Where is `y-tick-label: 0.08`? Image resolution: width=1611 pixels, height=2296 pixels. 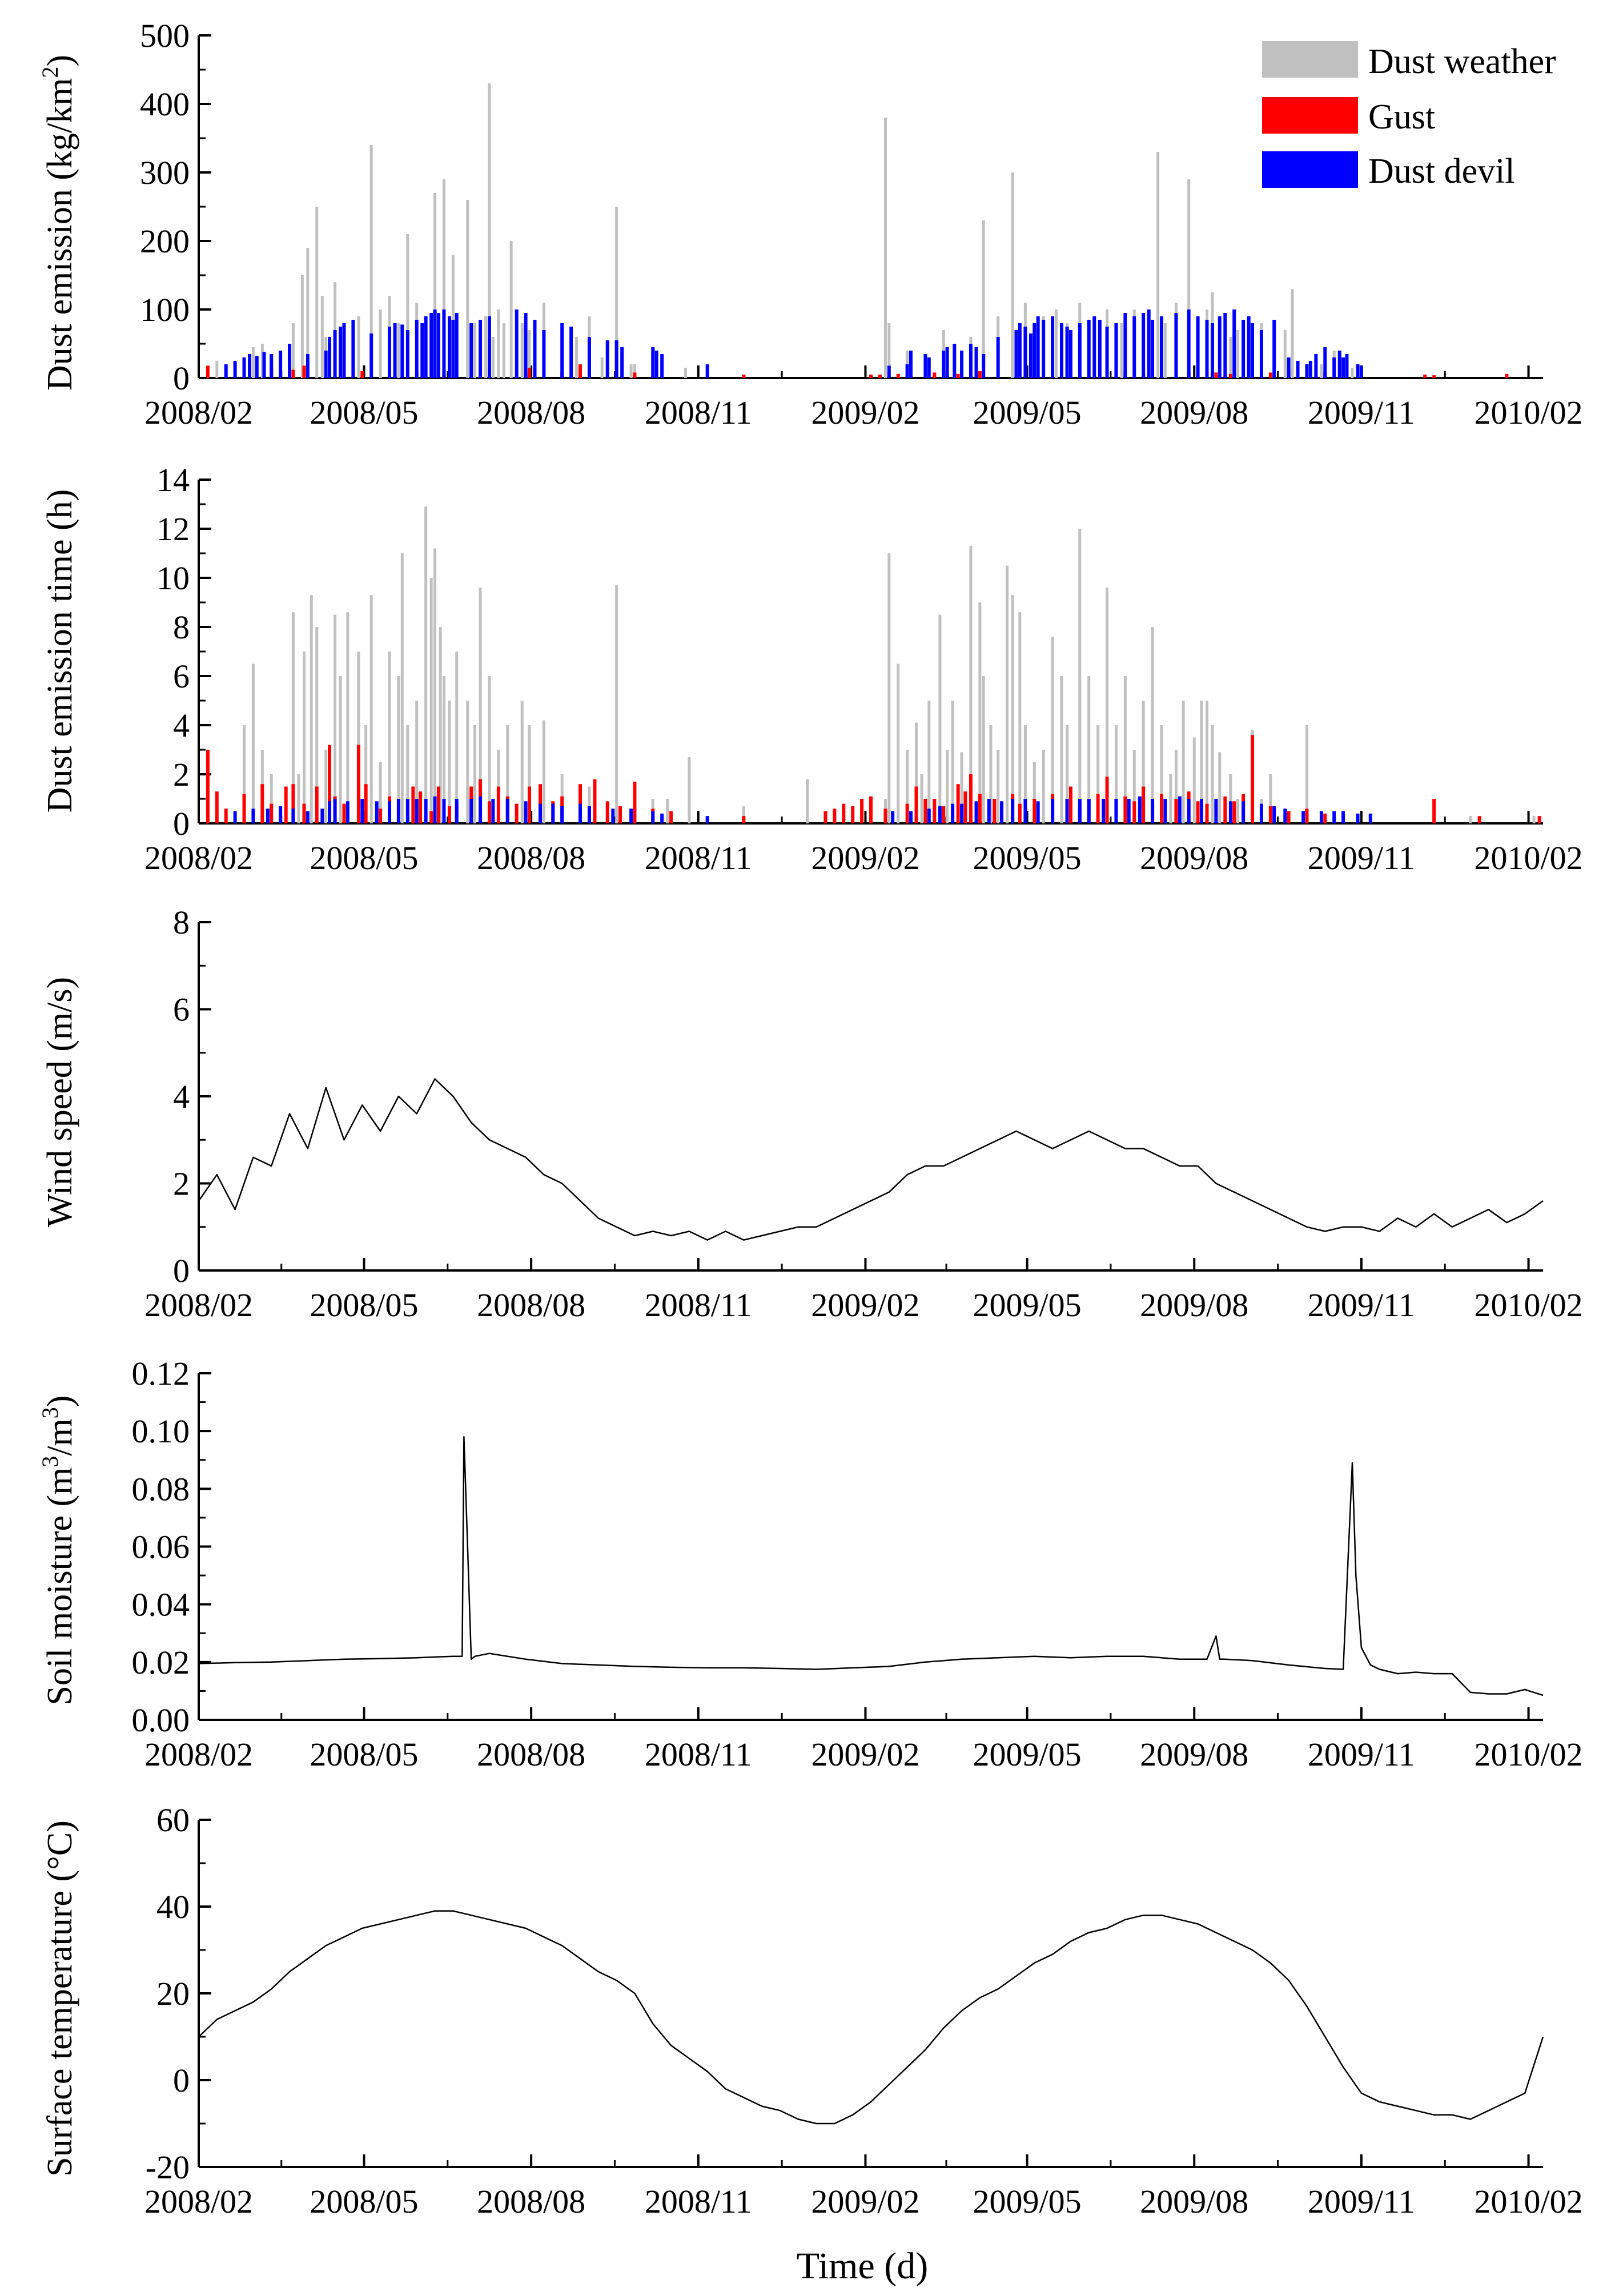
y-tick-label: 0.08 is located at coordinates (161, 1488).